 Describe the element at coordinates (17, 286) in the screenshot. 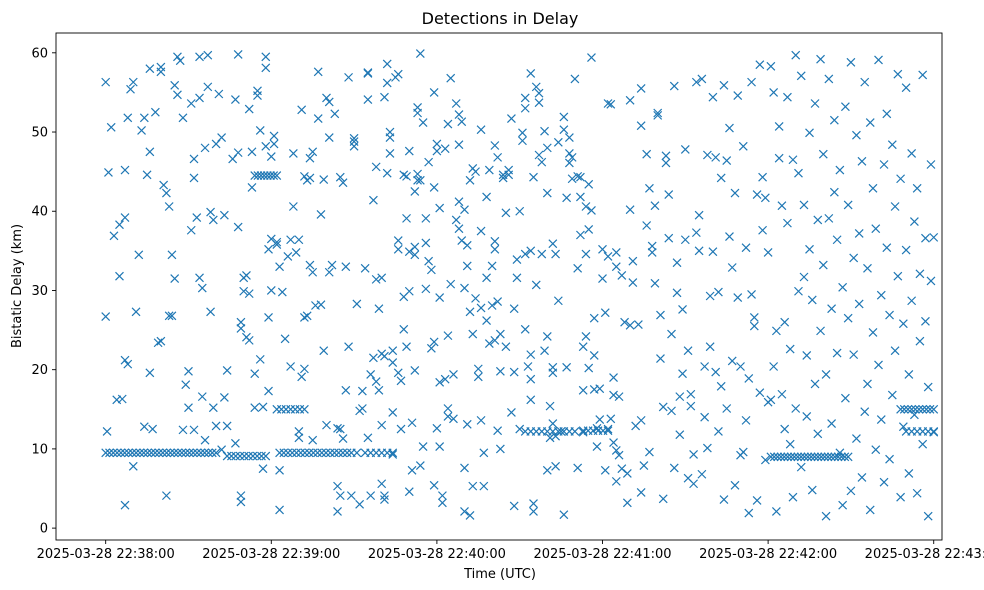

I see `y-axis-label: Bistatic Delay (km)` at that location.